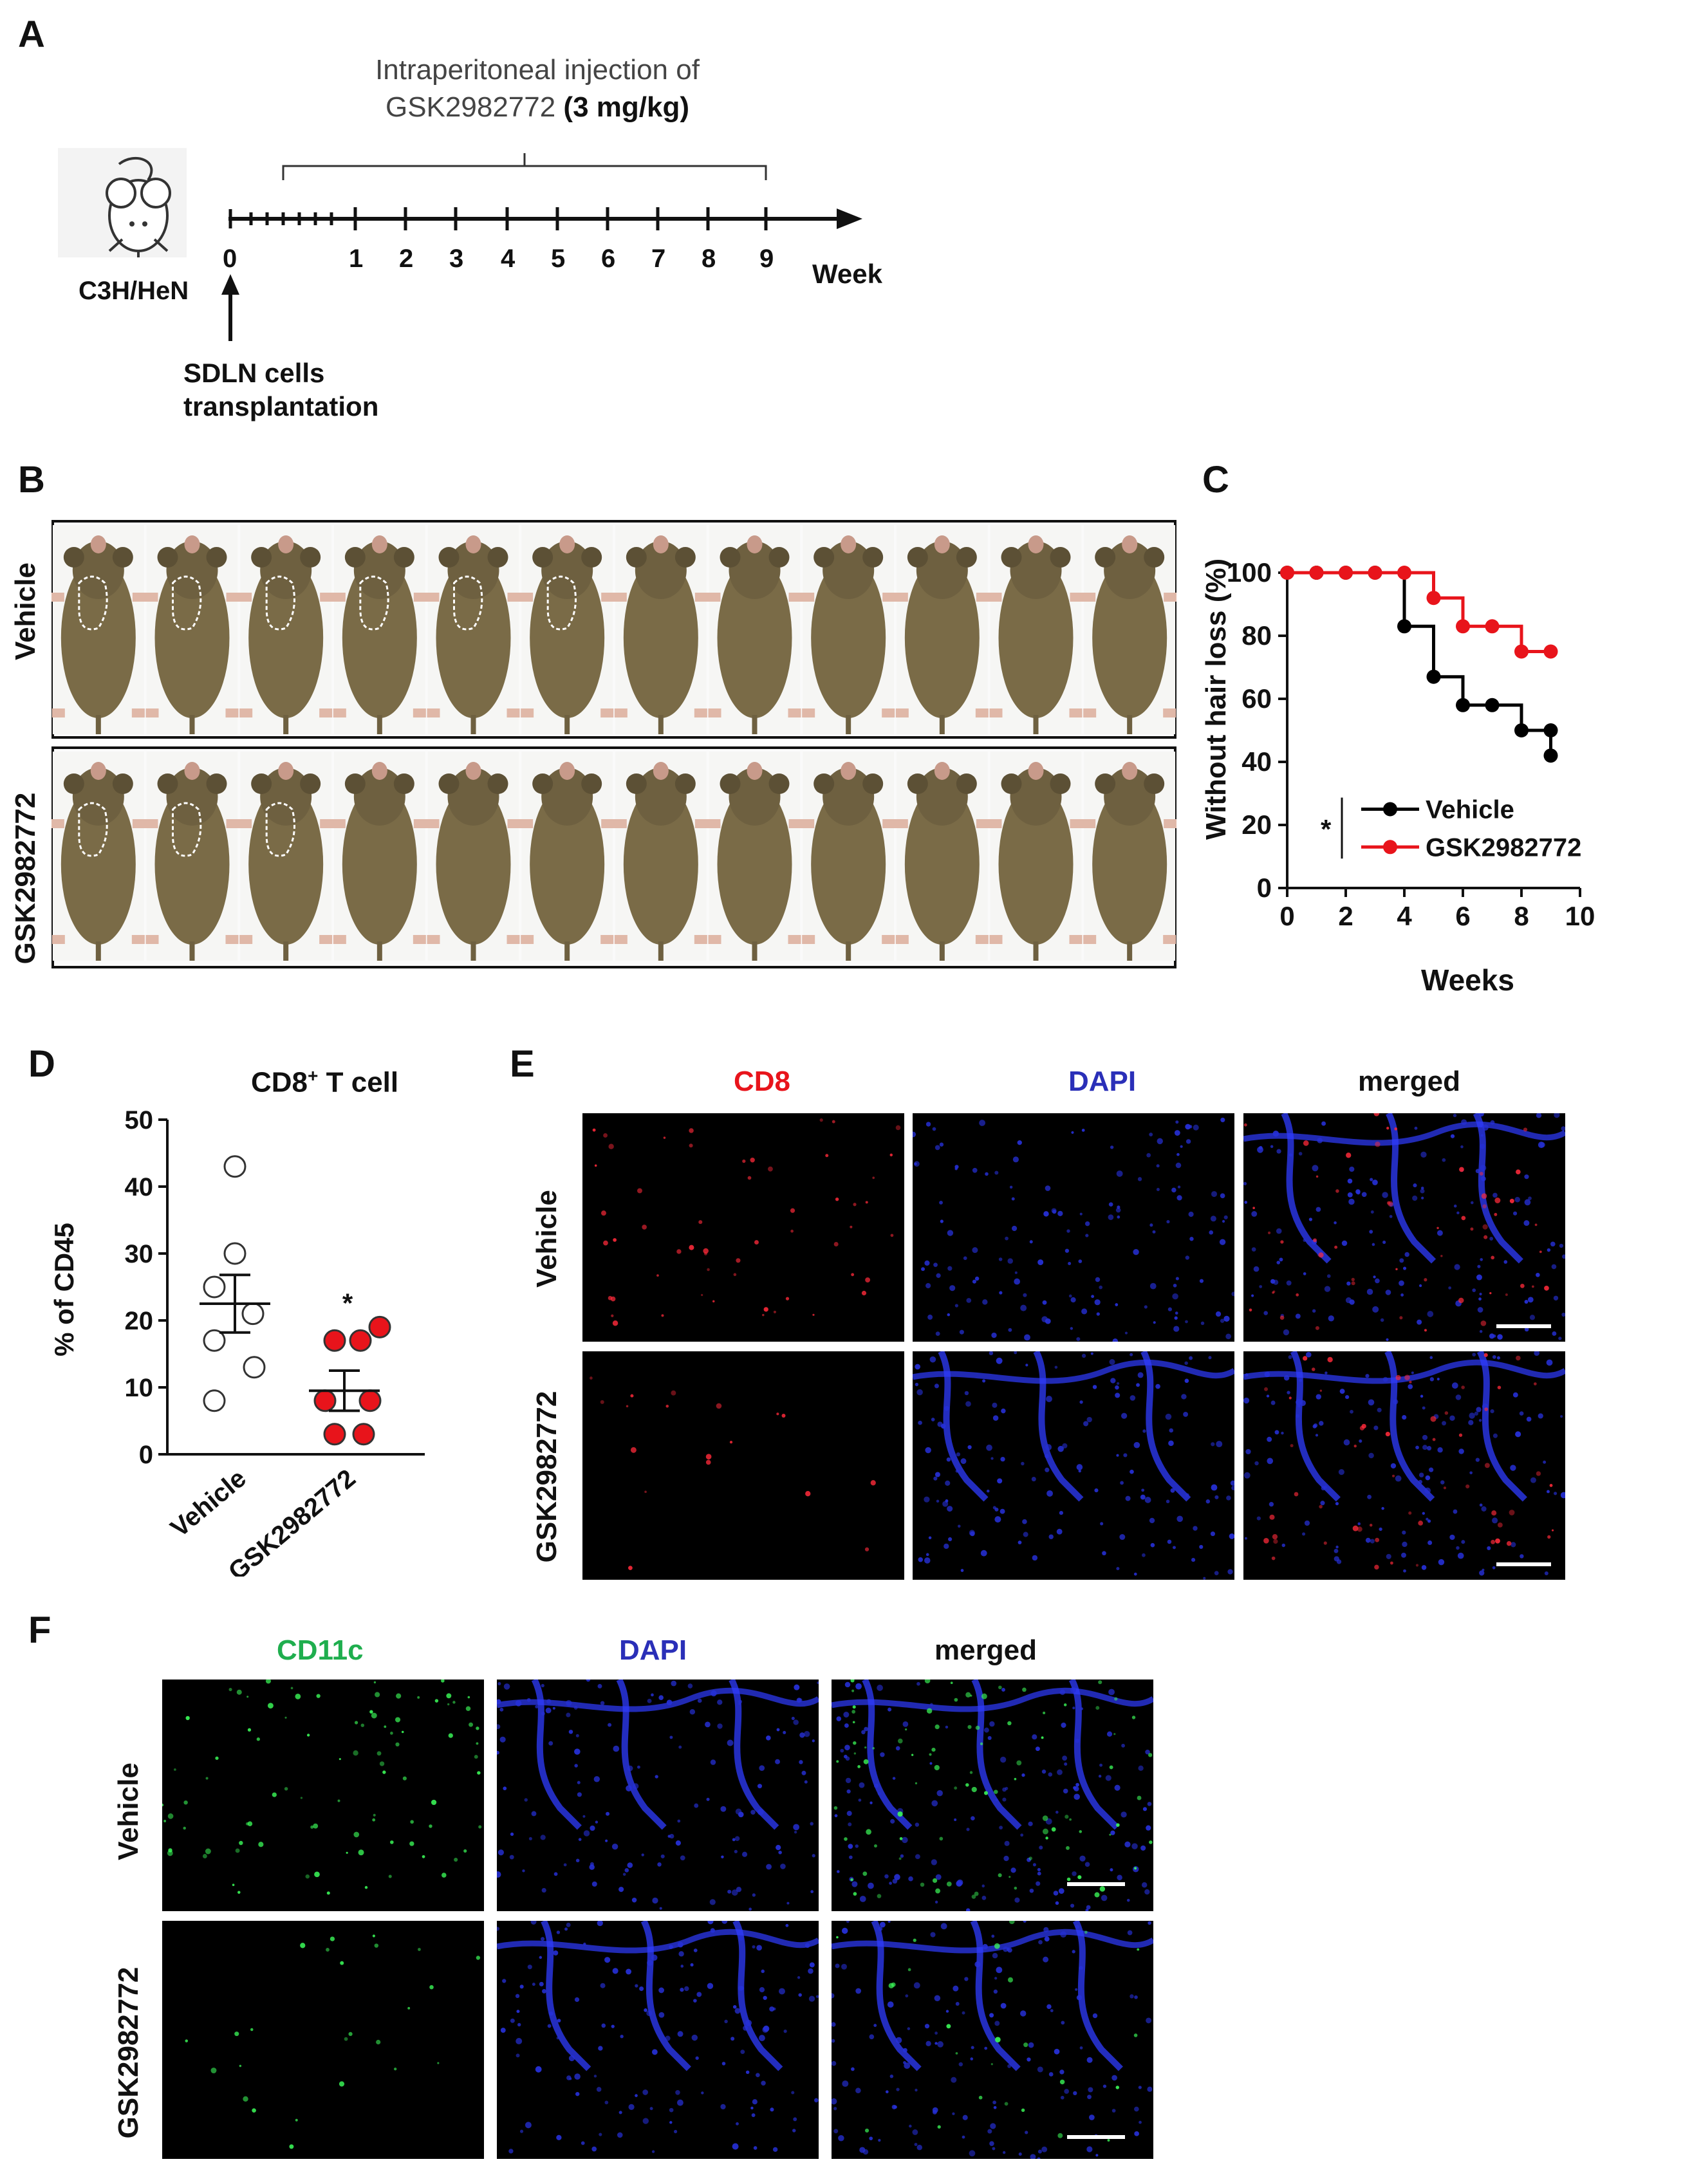 The width and height of the screenshot is (1683, 2184). I want to click on injection-drug: GSK2982772, so click(470, 107).